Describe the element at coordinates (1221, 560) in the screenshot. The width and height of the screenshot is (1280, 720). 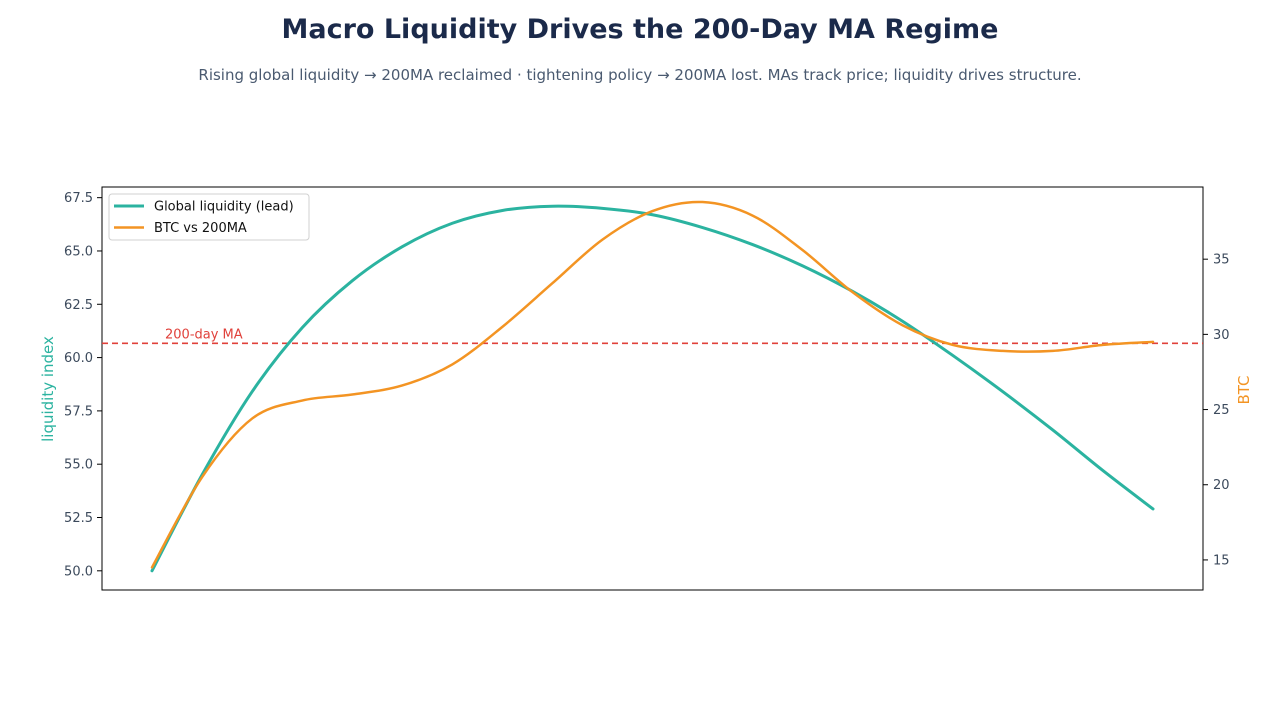
I see `right-tick-label: 15` at that location.